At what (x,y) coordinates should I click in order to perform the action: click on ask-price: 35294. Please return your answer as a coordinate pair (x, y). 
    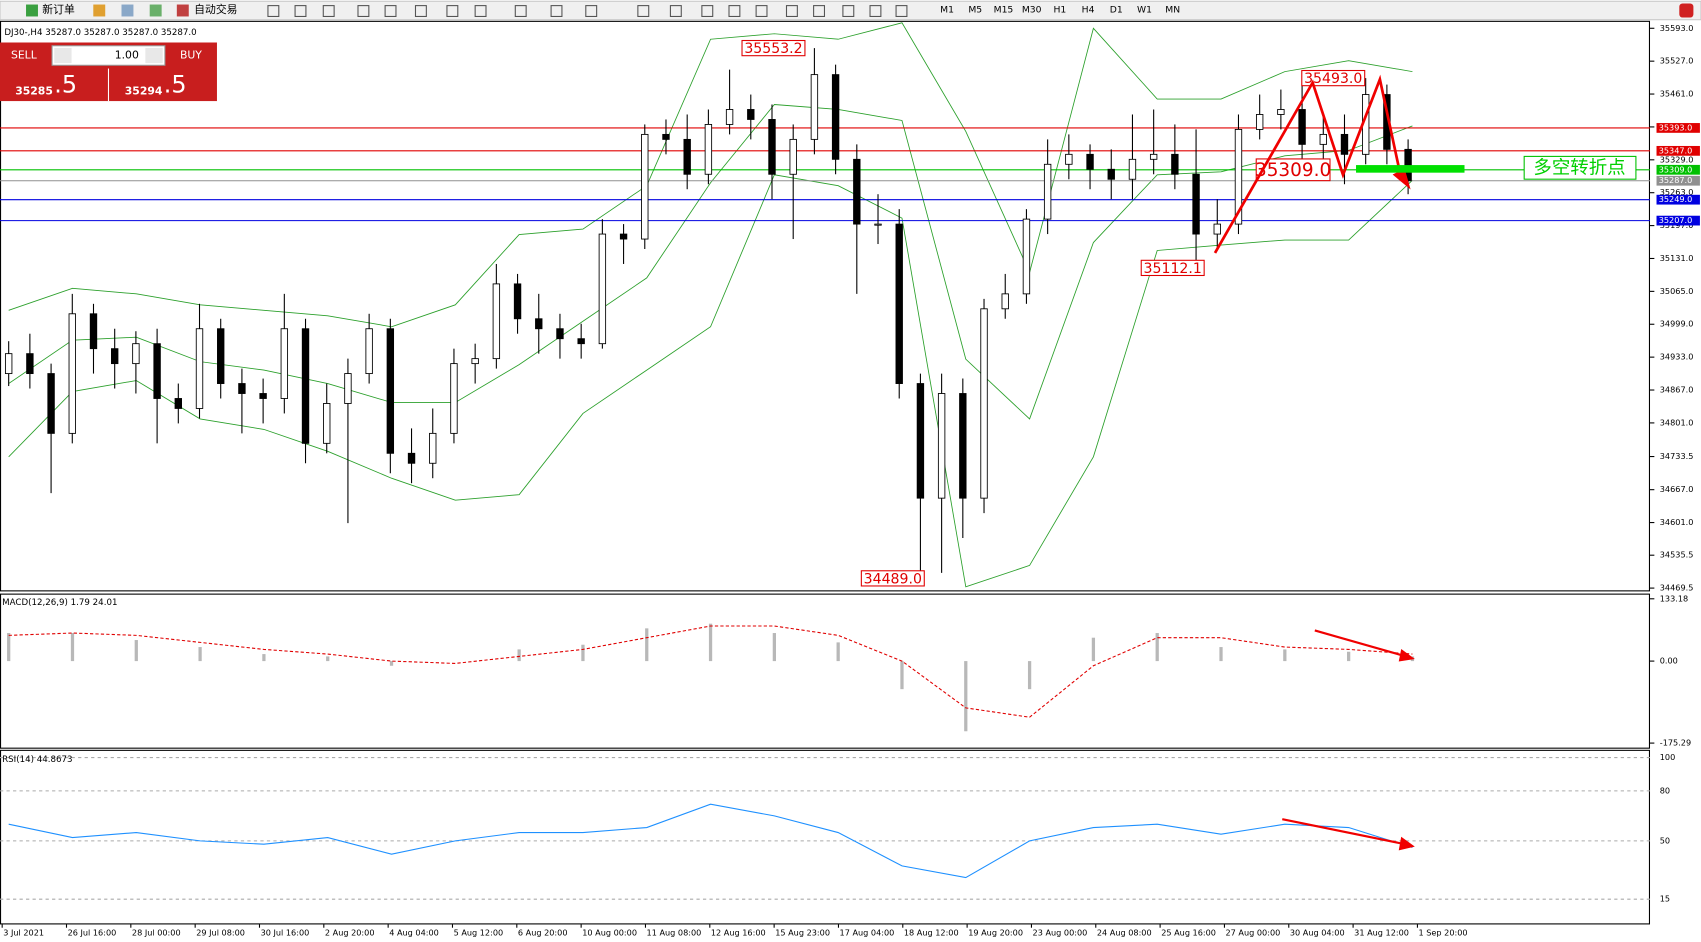
    Looking at the image, I should click on (144, 90).